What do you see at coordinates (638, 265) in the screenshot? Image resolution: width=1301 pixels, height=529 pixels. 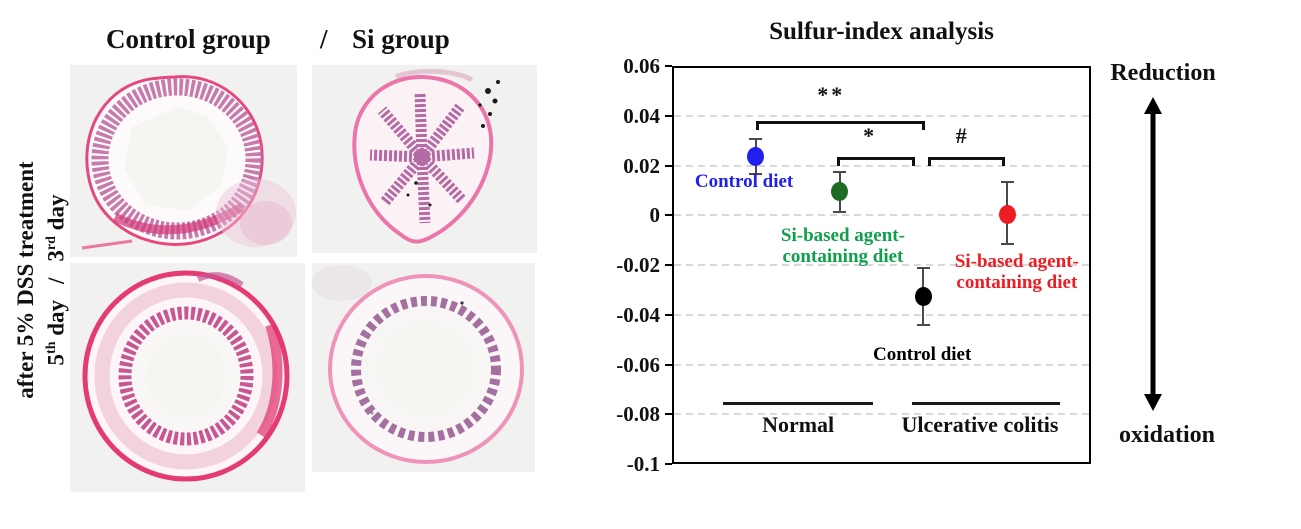 I see `y-tick-label: -0.02` at bounding box center [638, 265].